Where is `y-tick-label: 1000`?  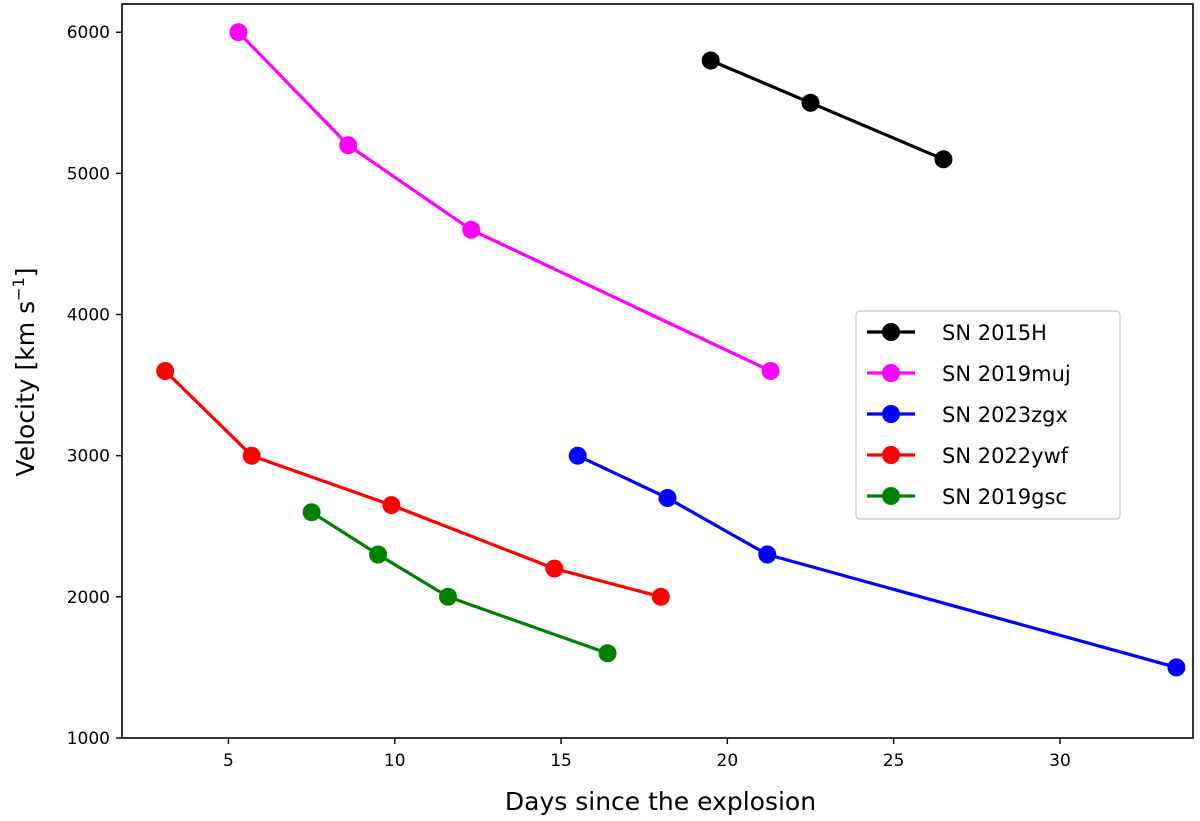 y-tick-label: 1000 is located at coordinates (88, 739).